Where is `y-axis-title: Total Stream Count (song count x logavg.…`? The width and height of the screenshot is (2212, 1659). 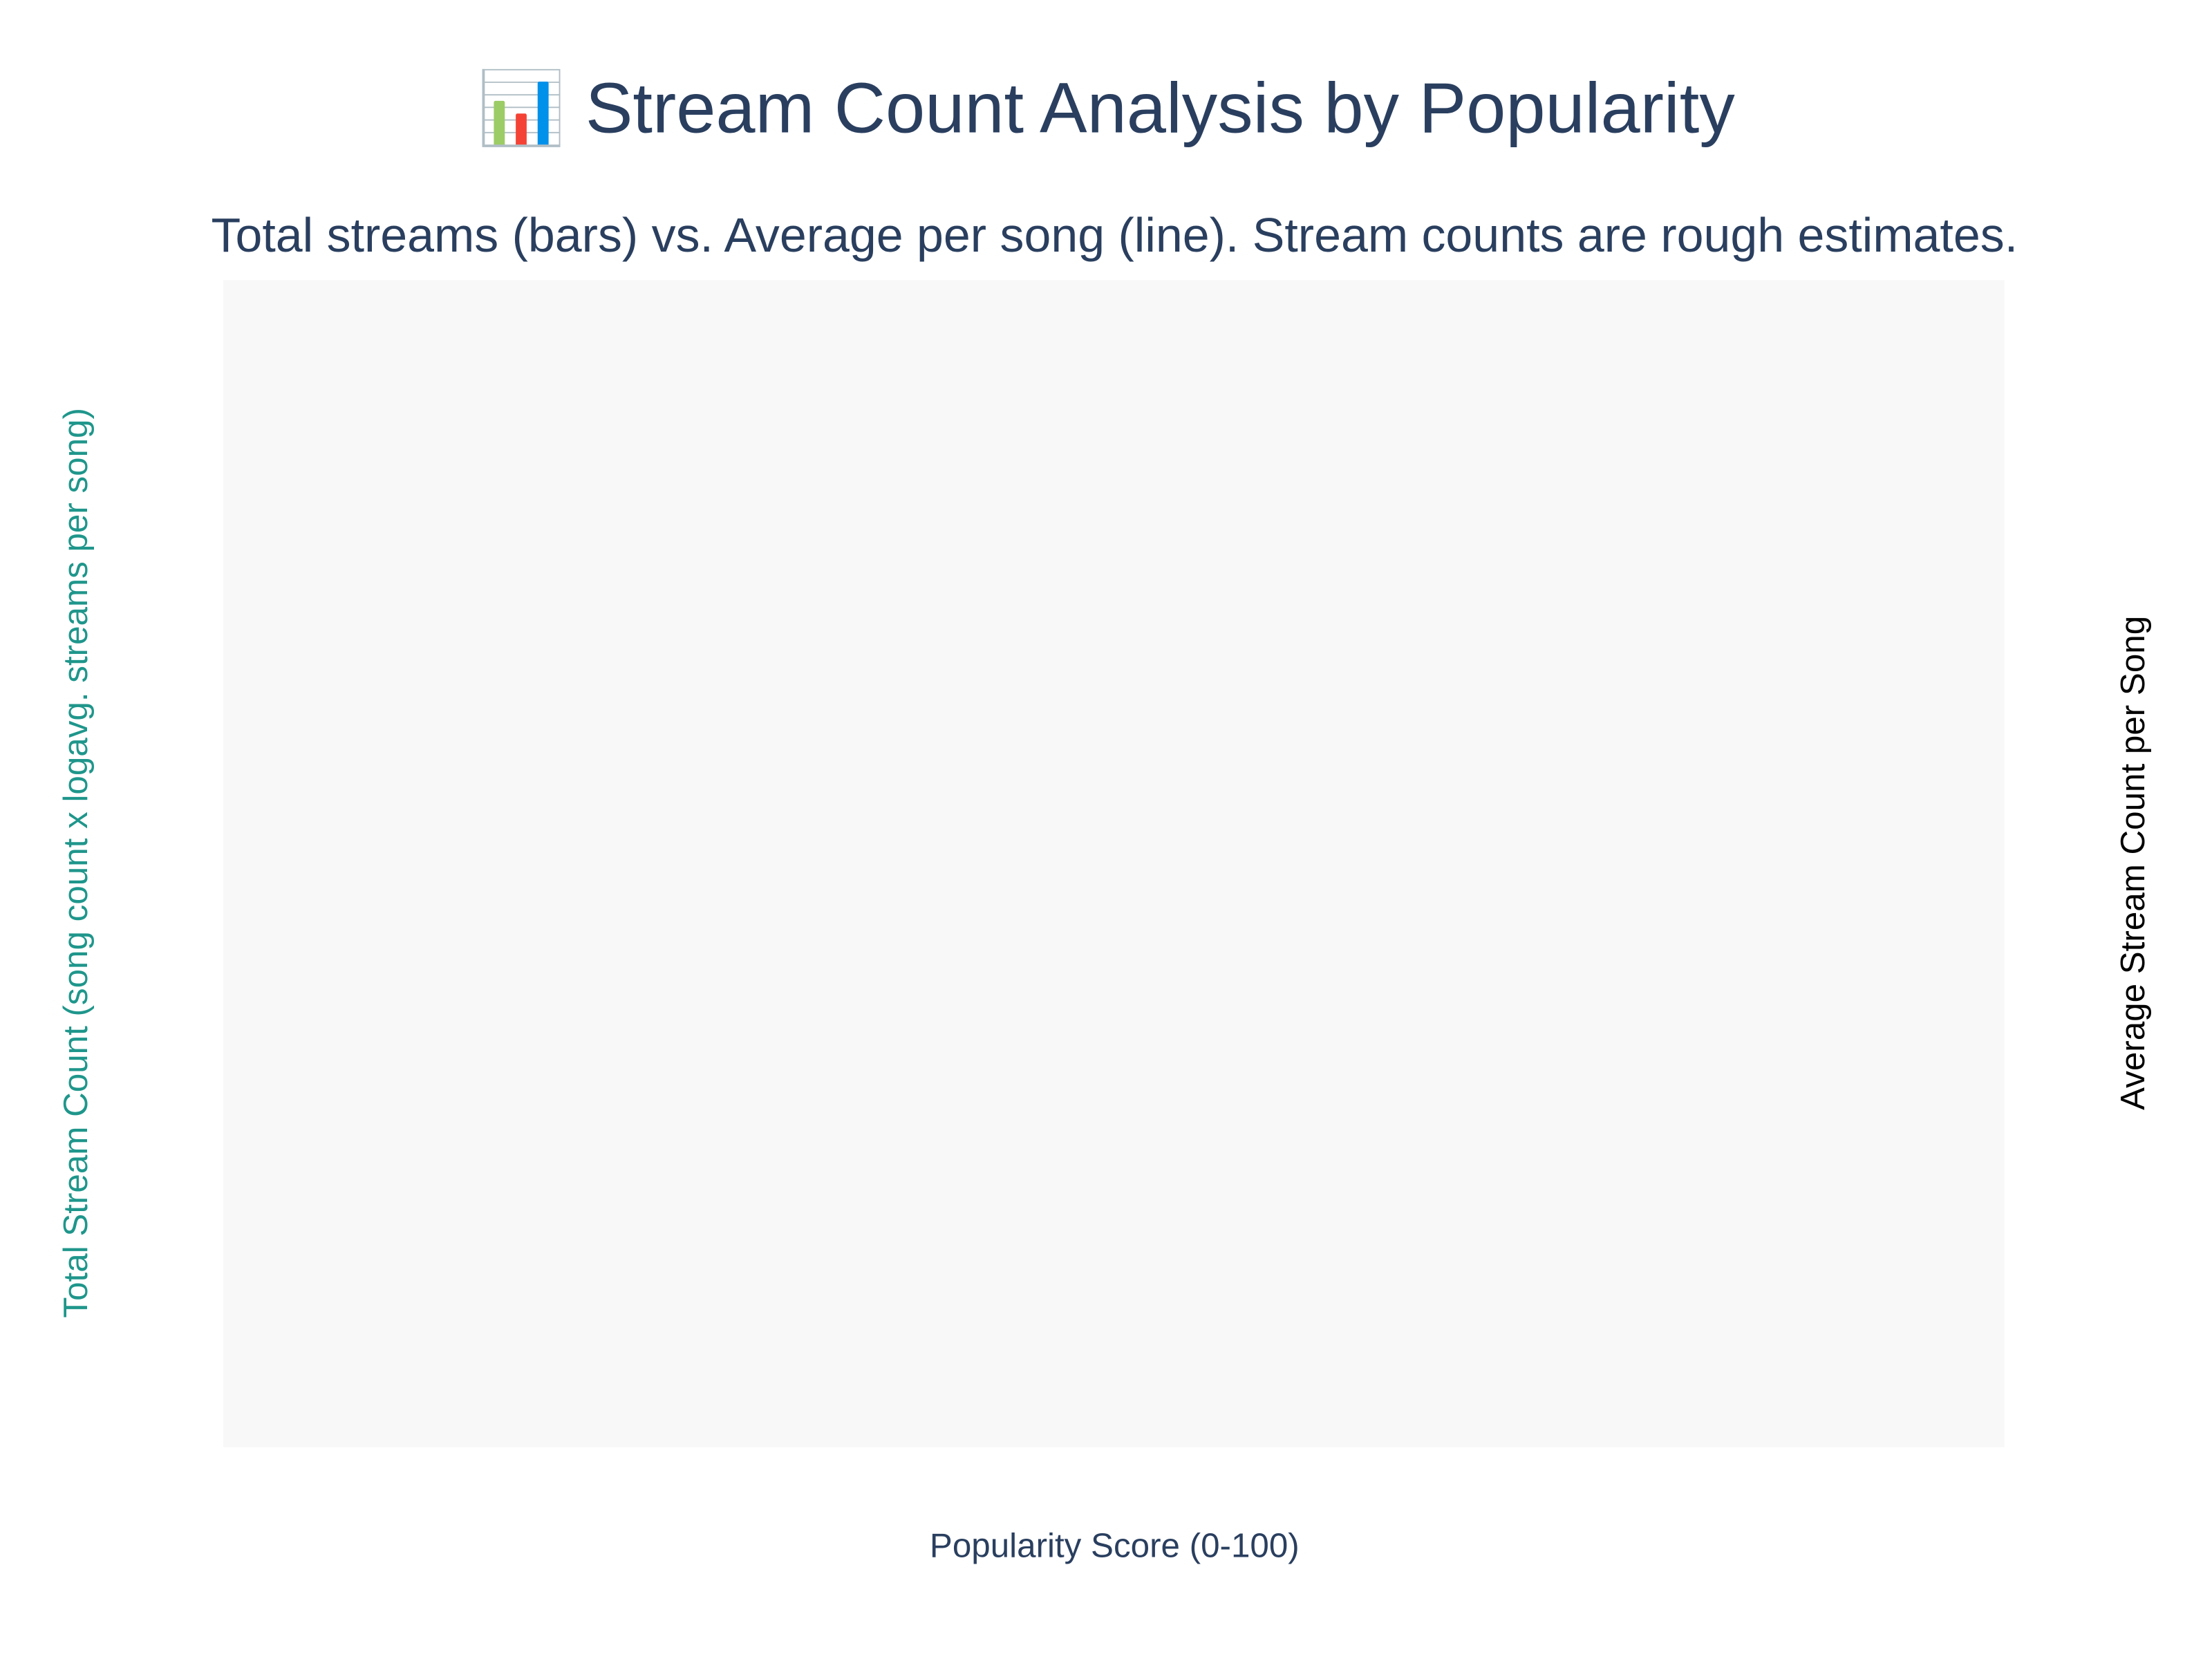
y-axis-title: Total Stream Count (song count x logavg.… is located at coordinates (76, 863).